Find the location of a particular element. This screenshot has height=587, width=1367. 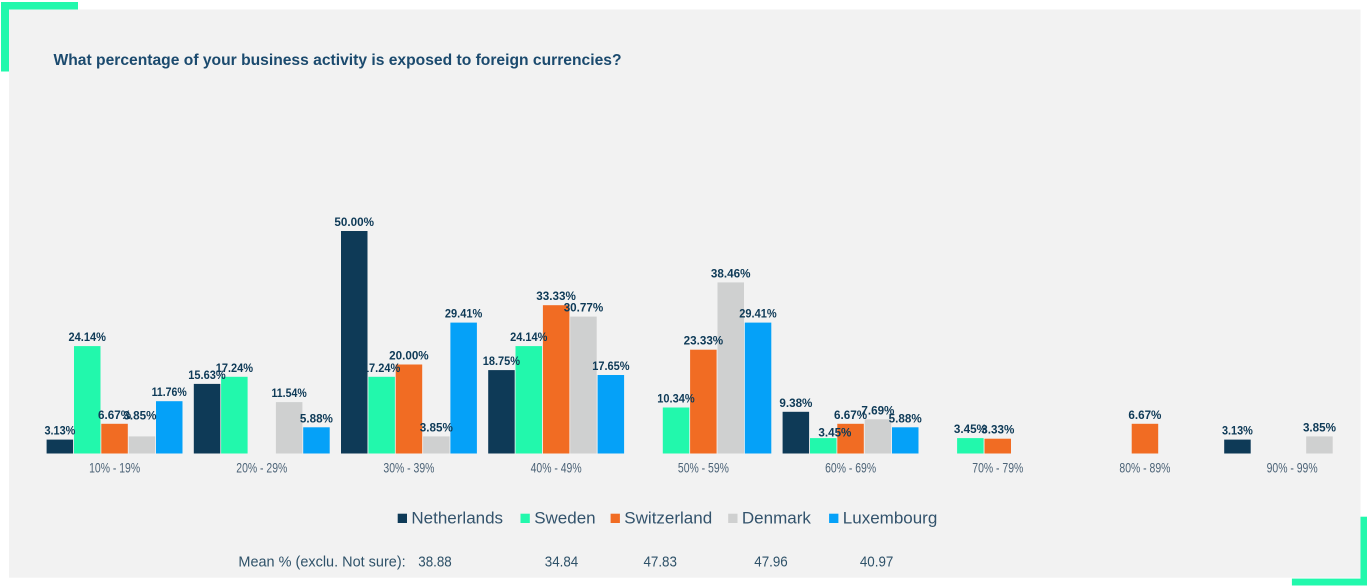

svg-text: Switzerland is located at coordinates (668, 517).